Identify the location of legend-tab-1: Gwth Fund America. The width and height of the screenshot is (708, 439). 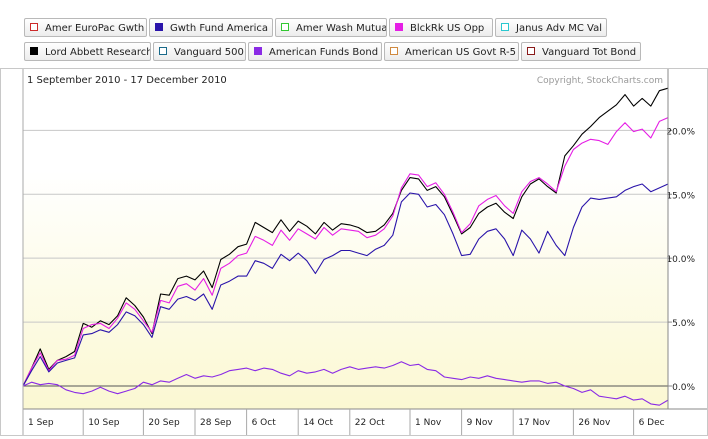
(211, 27).